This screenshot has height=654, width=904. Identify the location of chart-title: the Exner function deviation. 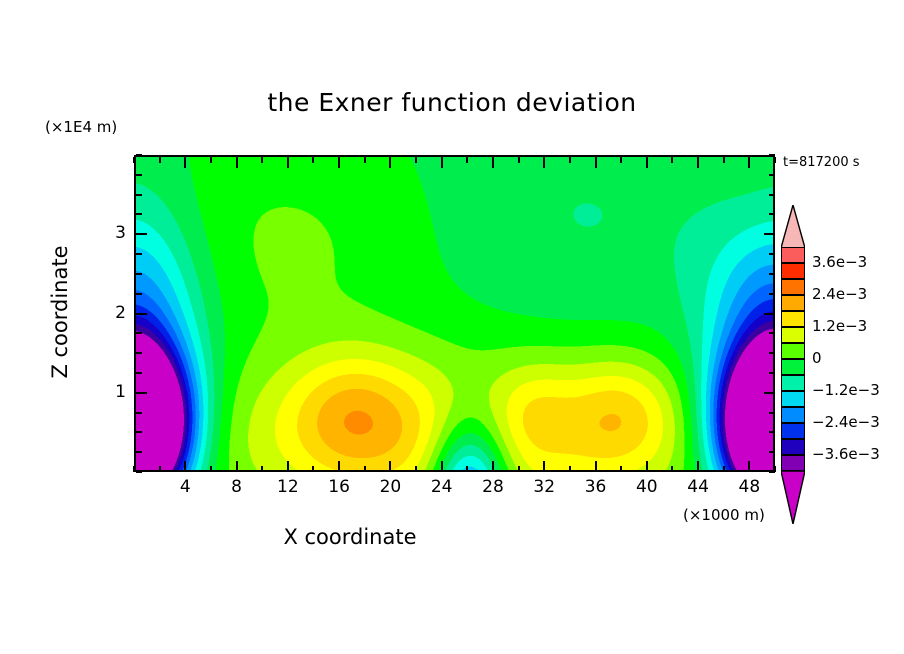
(452, 102).